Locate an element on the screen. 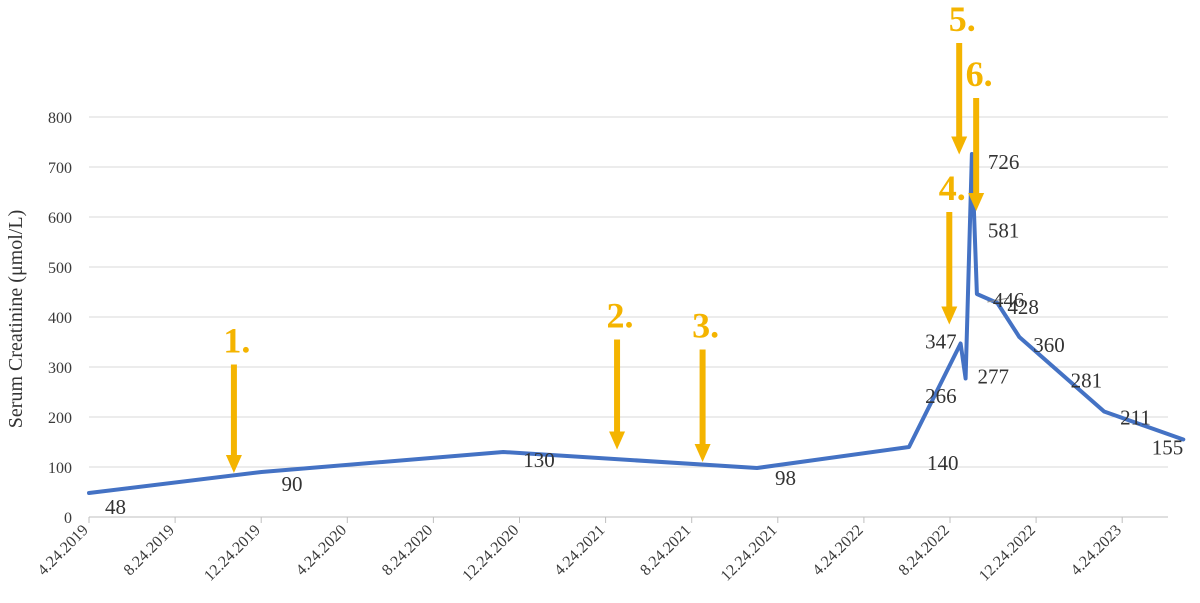  data-label: 446 is located at coordinates (1009, 300).